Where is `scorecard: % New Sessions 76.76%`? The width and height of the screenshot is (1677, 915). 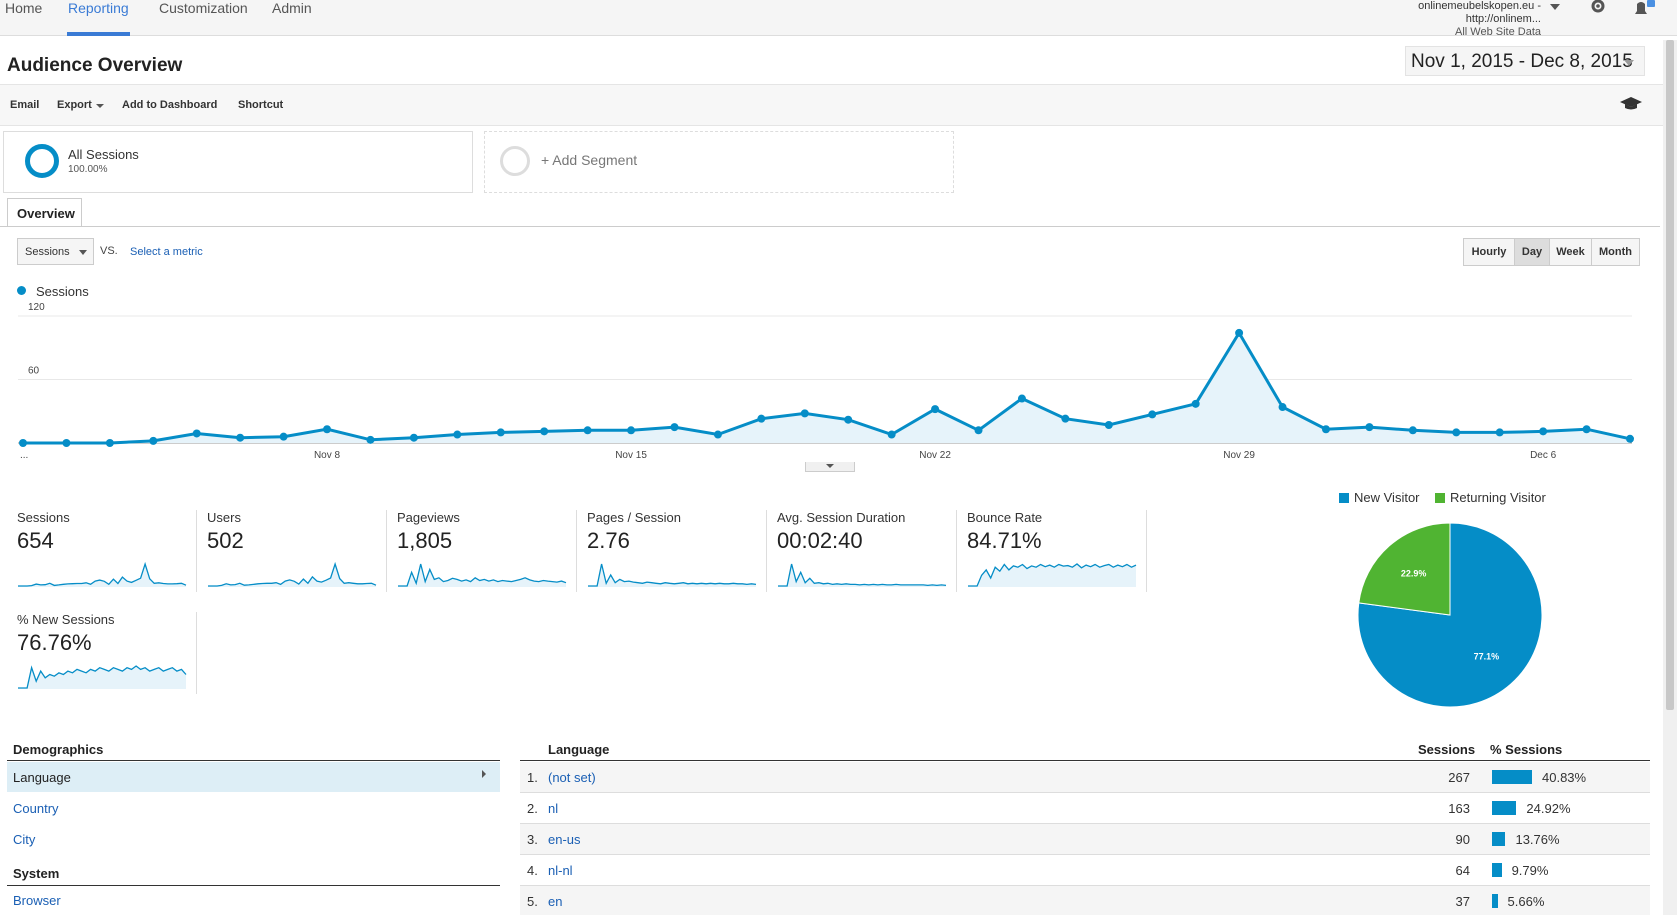 scorecard: % New Sessions 76.76% is located at coordinates (107, 653).